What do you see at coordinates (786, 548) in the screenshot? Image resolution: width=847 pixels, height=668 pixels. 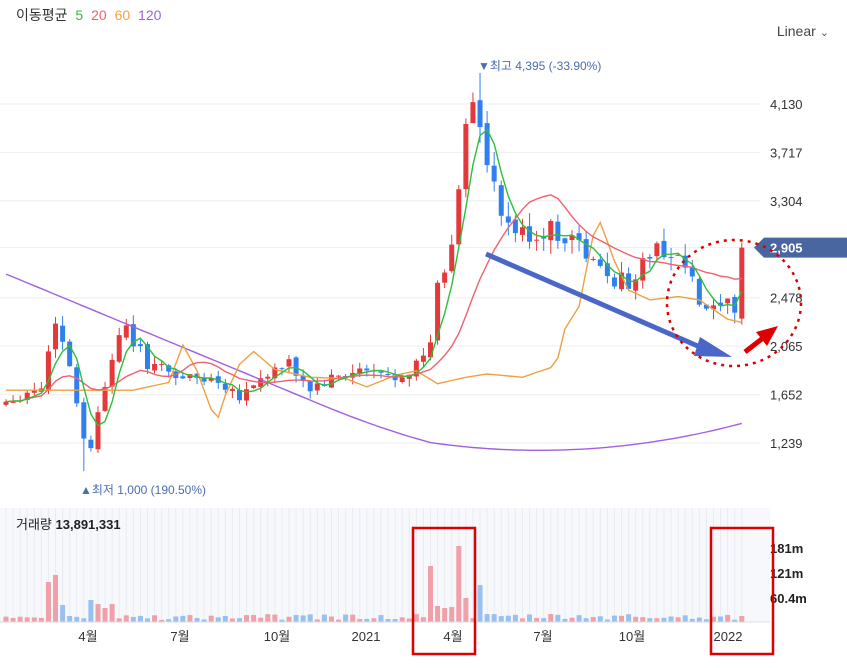 I see `volume-tick-label: 181m` at bounding box center [786, 548].